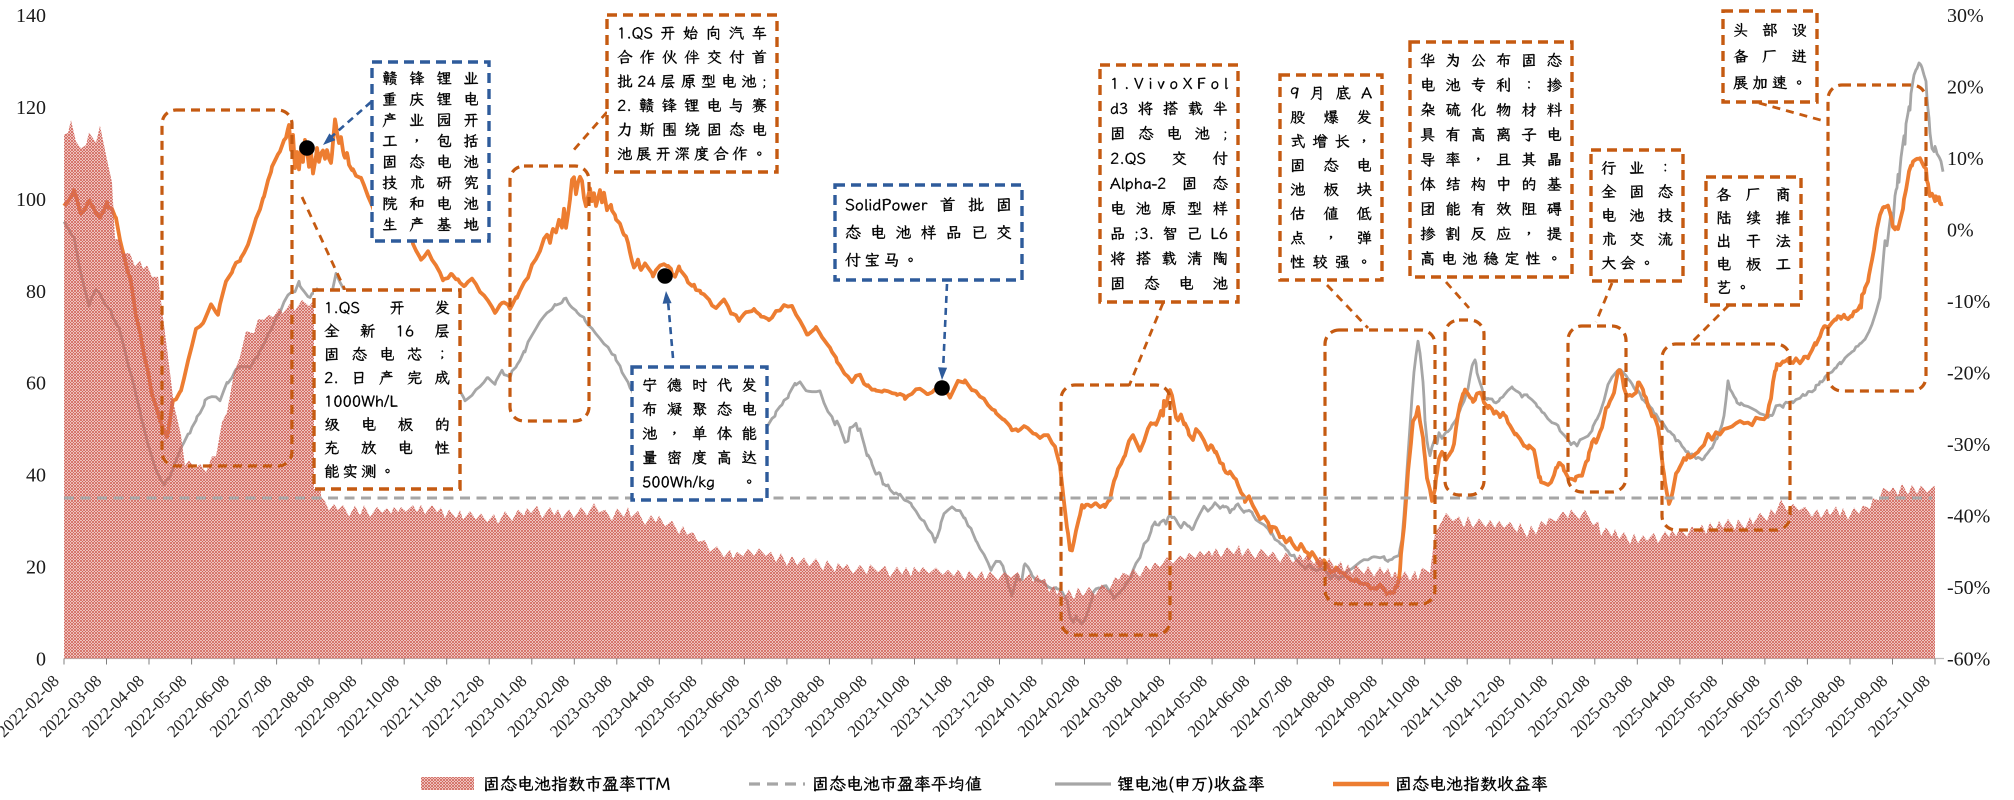  I want to click on svg-text: 120, so click(31, 108).